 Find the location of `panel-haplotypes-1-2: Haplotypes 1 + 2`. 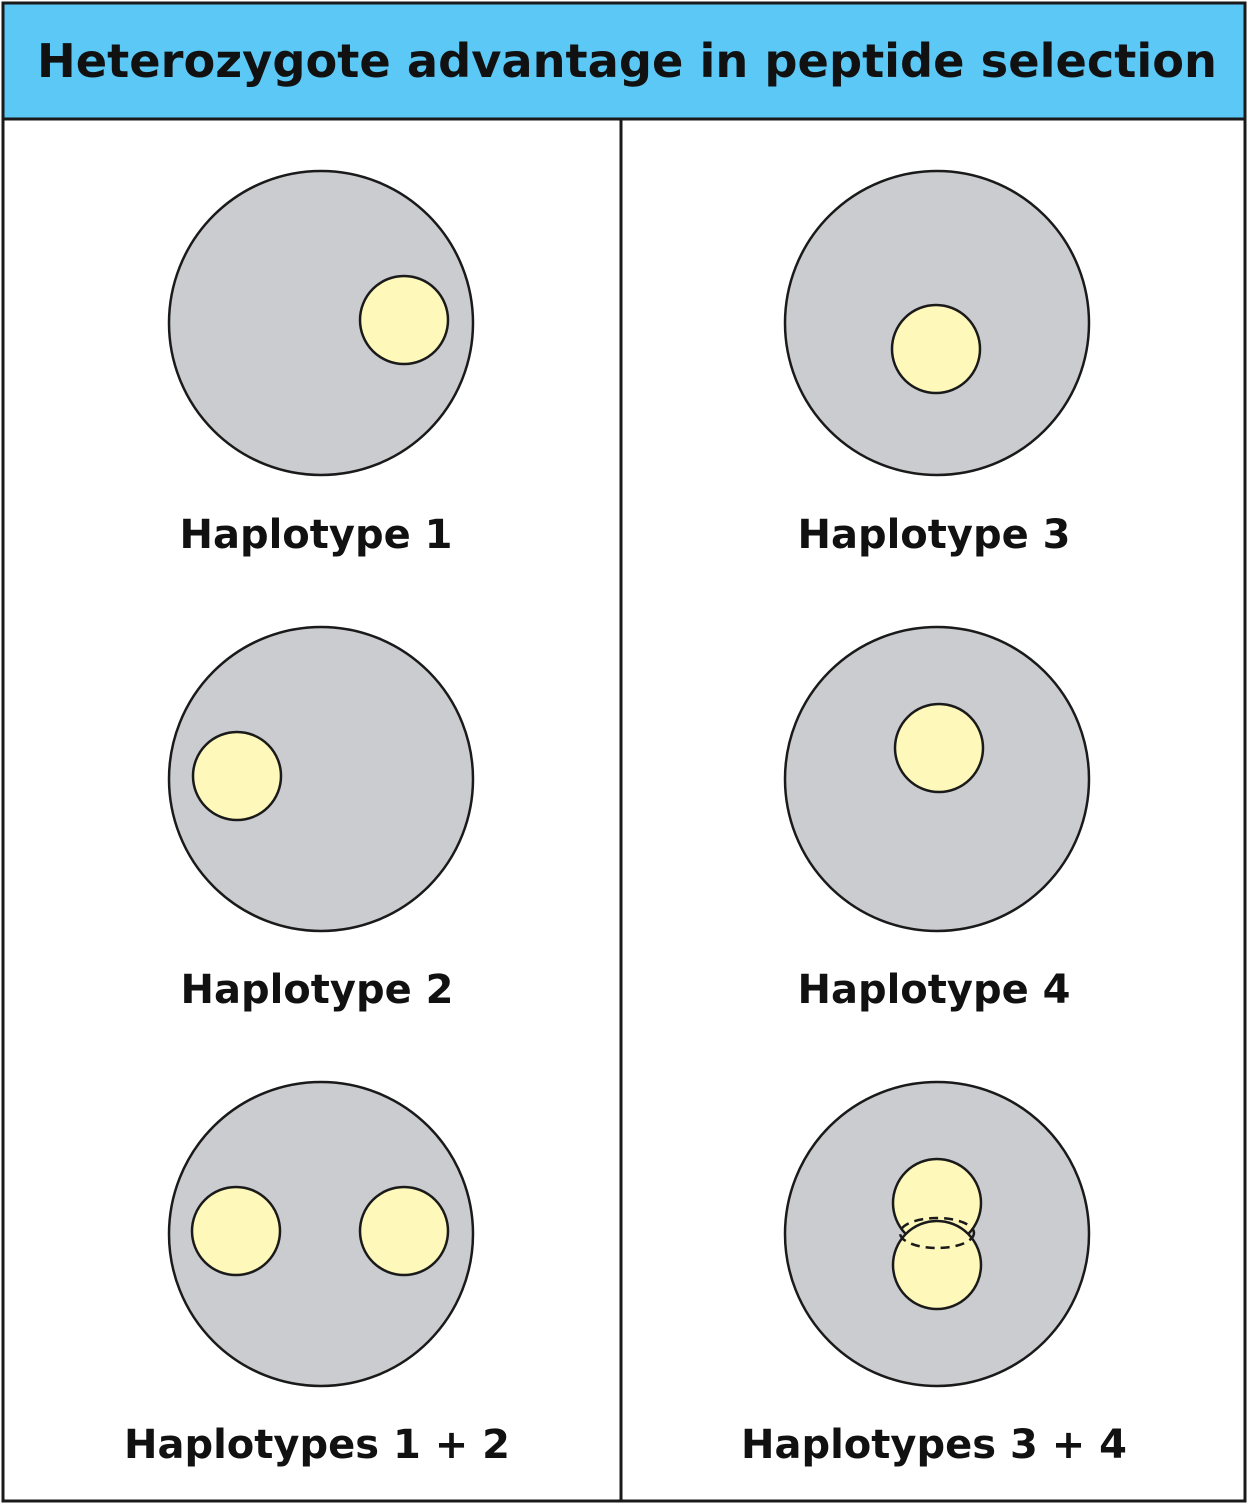

panel-haplotypes-1-2: Haplotypes 1 + 2 is located at coordinates (317, 1274).